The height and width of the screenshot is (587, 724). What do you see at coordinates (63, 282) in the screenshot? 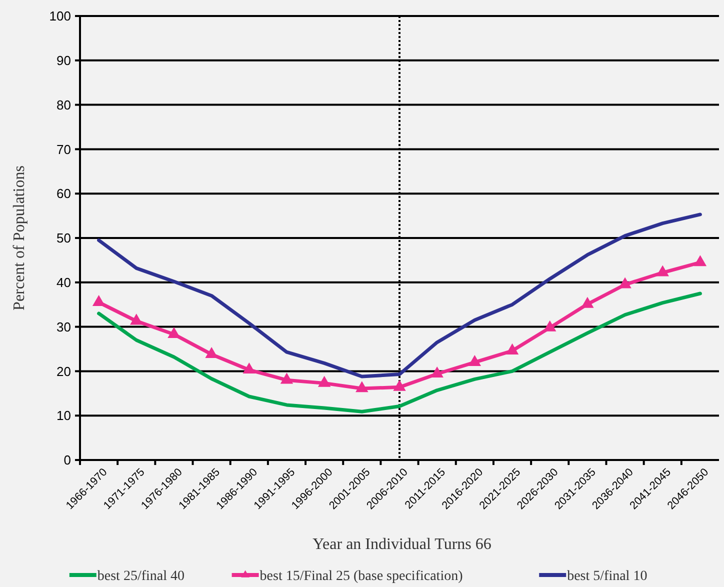
I see `y-tick-label: 40` at bounding box center [63, 282].